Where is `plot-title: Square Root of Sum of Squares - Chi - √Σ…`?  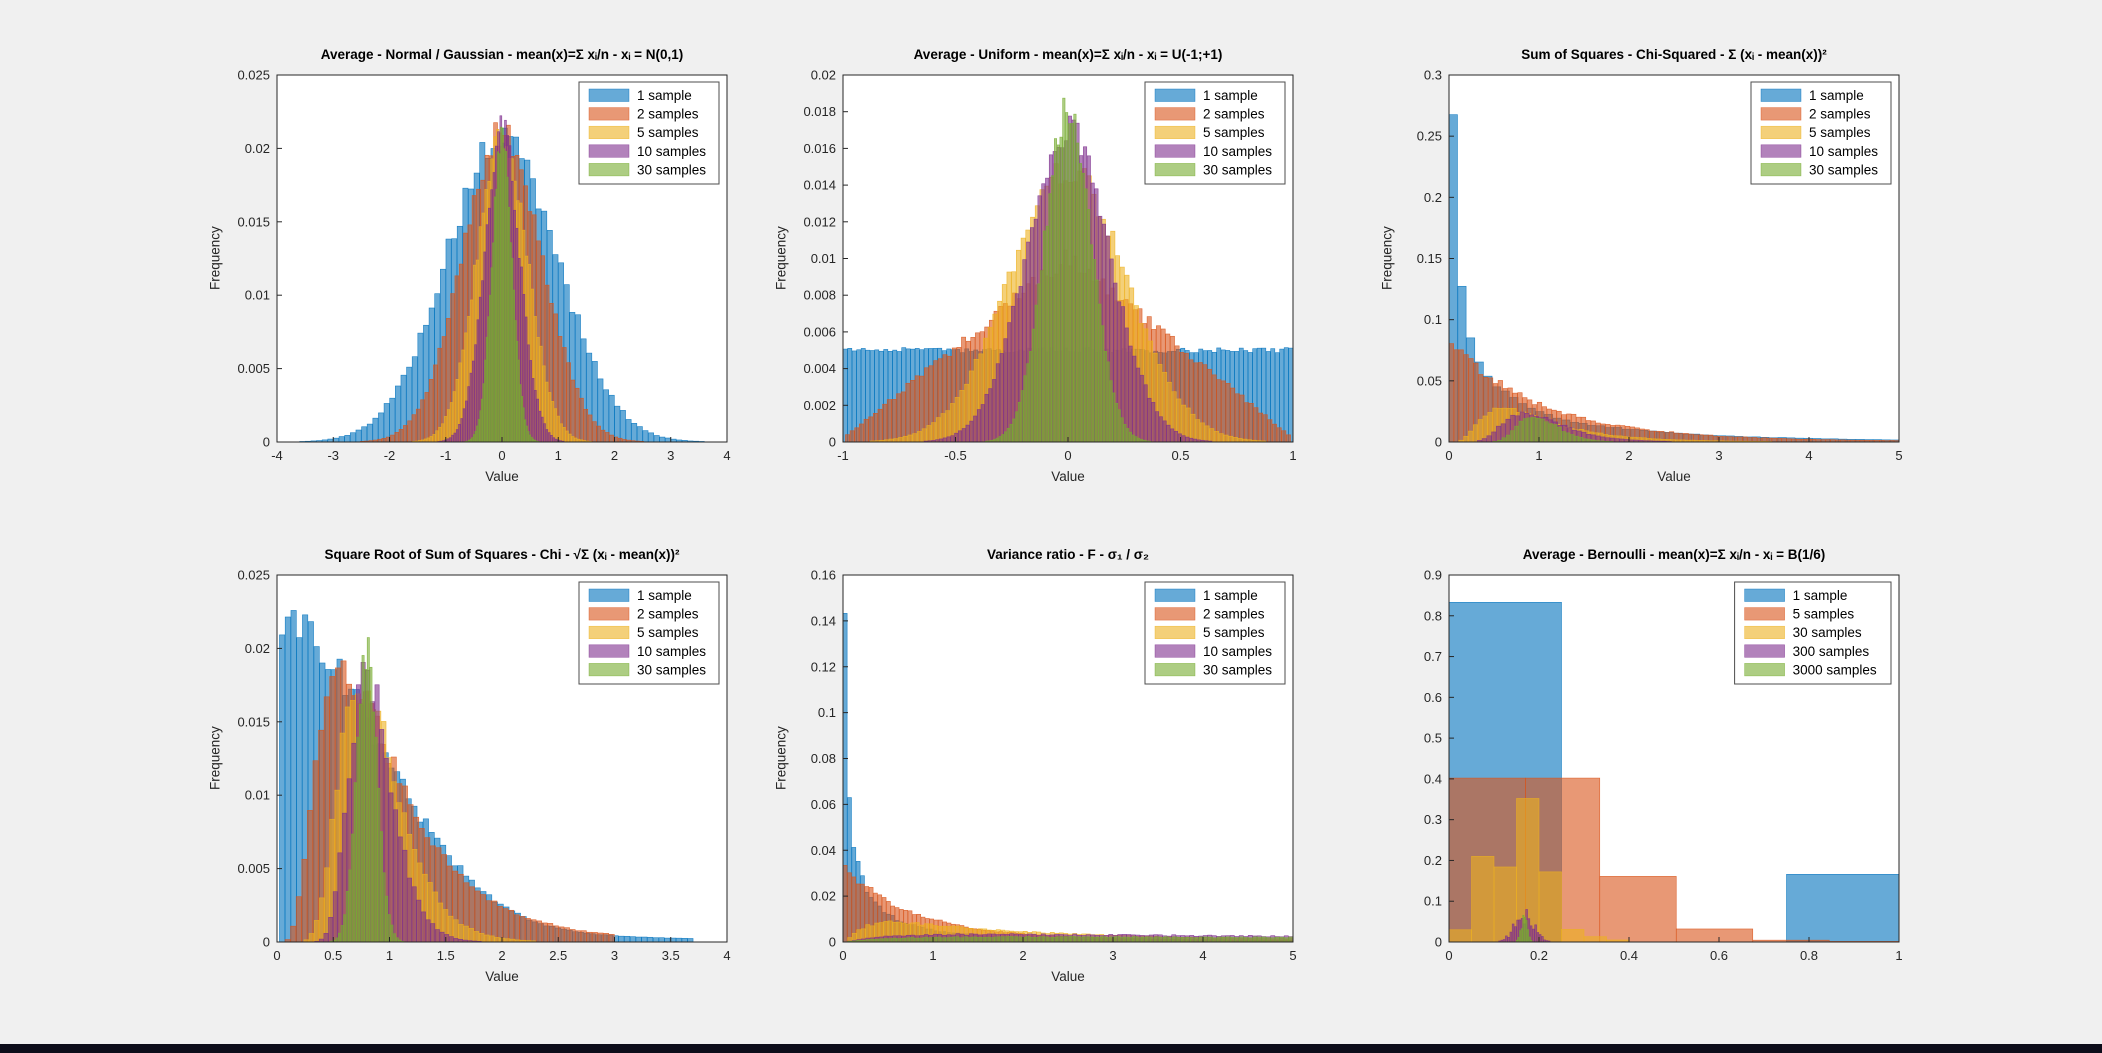
plot-title: Square Root of Sum of Squares - Chi - √Σ… is located at coordinates (502, 554).